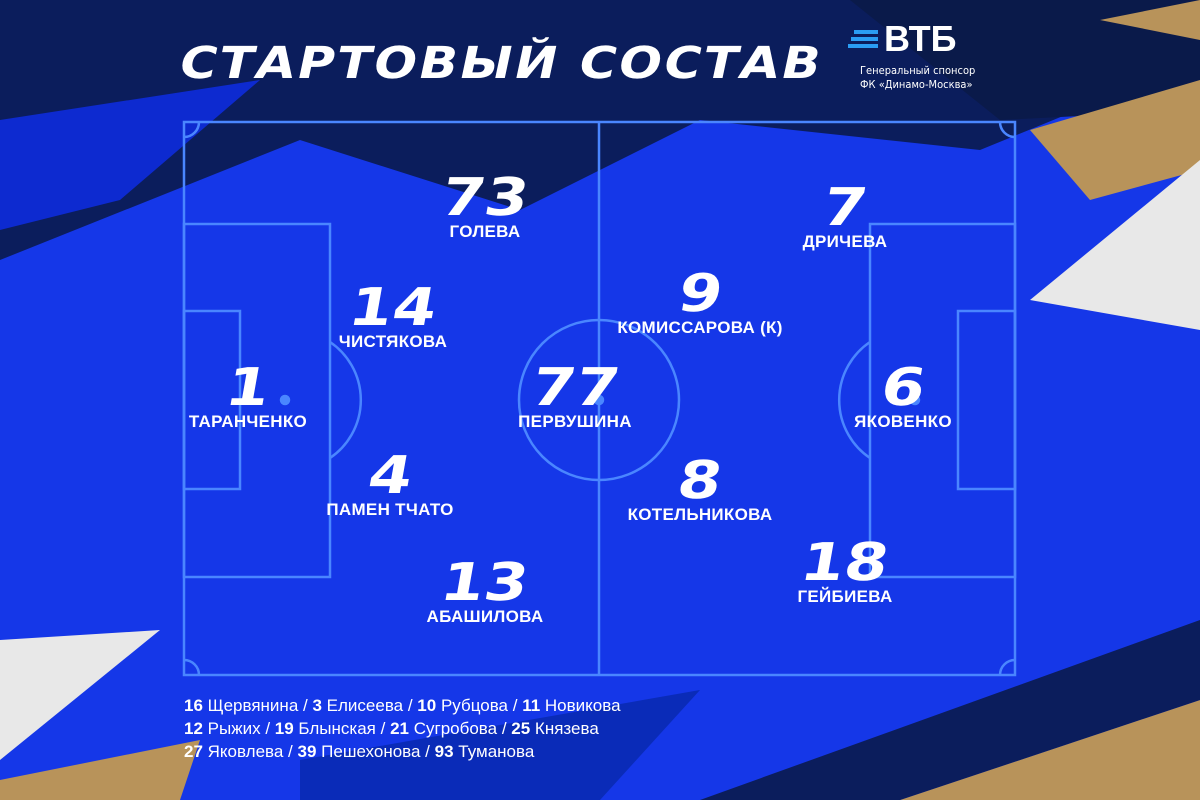  What do you see at coordinates (317, 705) in the screenshot?
I see `sub-number: 3` at bounding box center [317, 705].